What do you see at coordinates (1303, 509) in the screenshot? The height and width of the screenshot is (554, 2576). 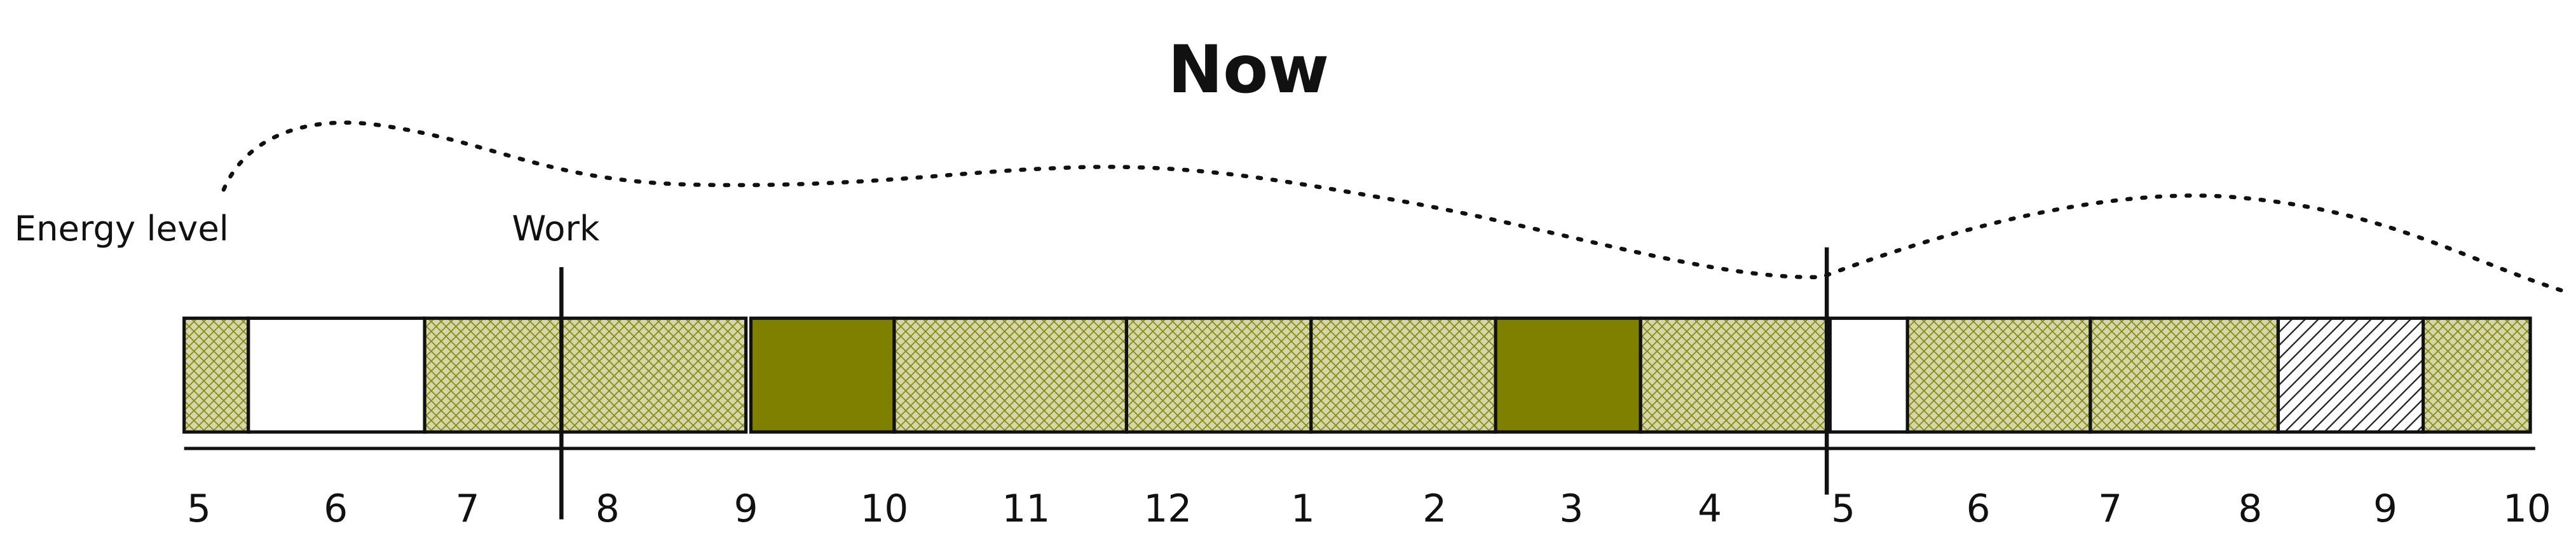 I see `hour-label: 1` at bounding box center [1303, 509].